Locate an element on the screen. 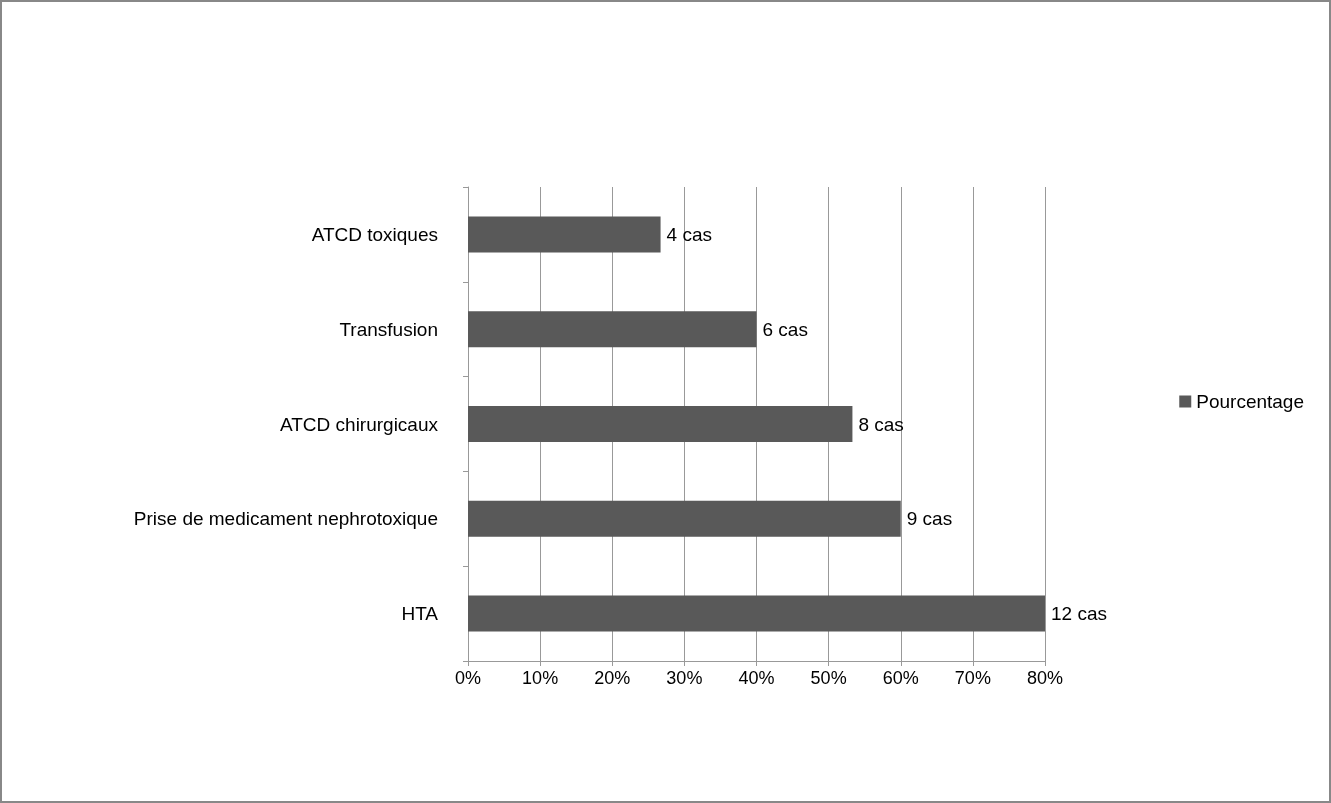  x-tick-label: 70% is located at coordinates (972, 678).